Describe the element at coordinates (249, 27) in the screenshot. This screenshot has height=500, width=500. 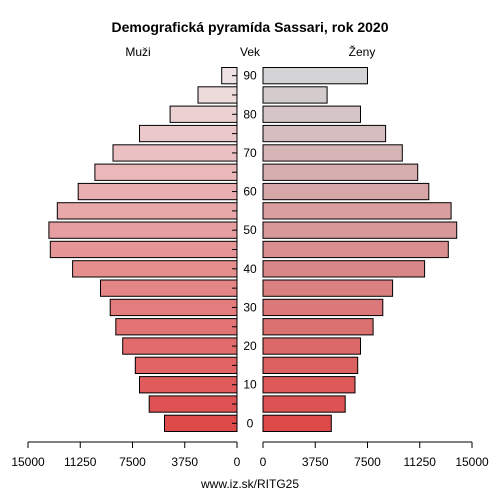
I see `chart-title: Demografická pyramída Sassari, rok 2020` at that location.